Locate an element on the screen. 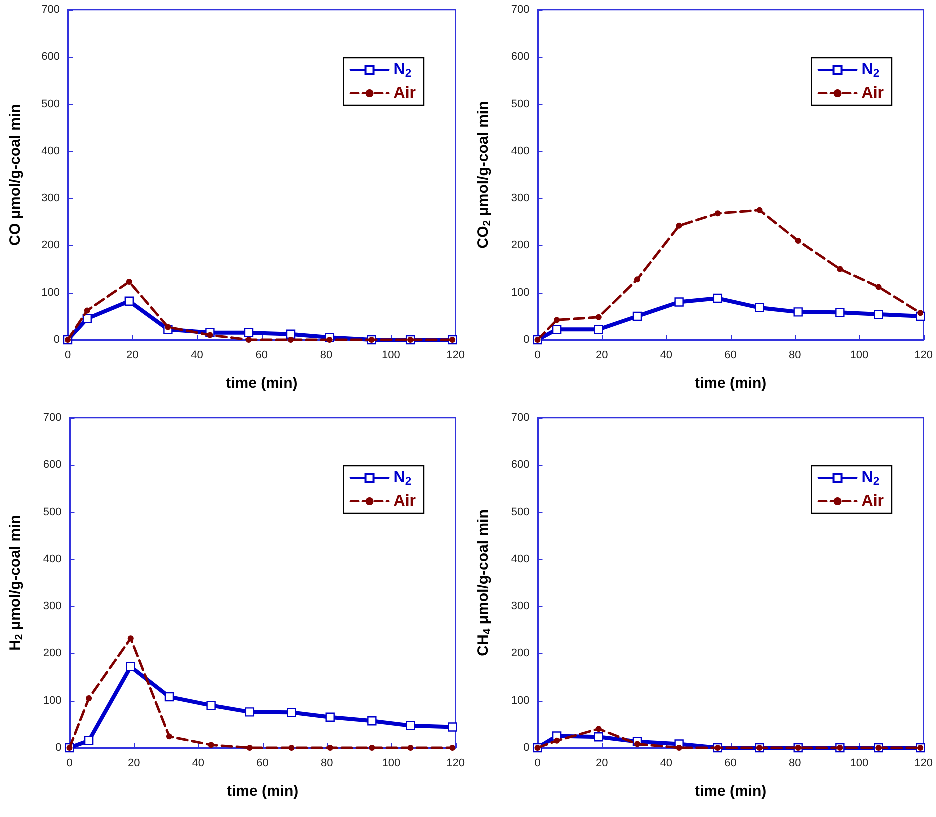 The height and width of the screenshot is (817, 936). y-axis-title: CH4 μmol/g-coal min is located at coordinates (484, 583).